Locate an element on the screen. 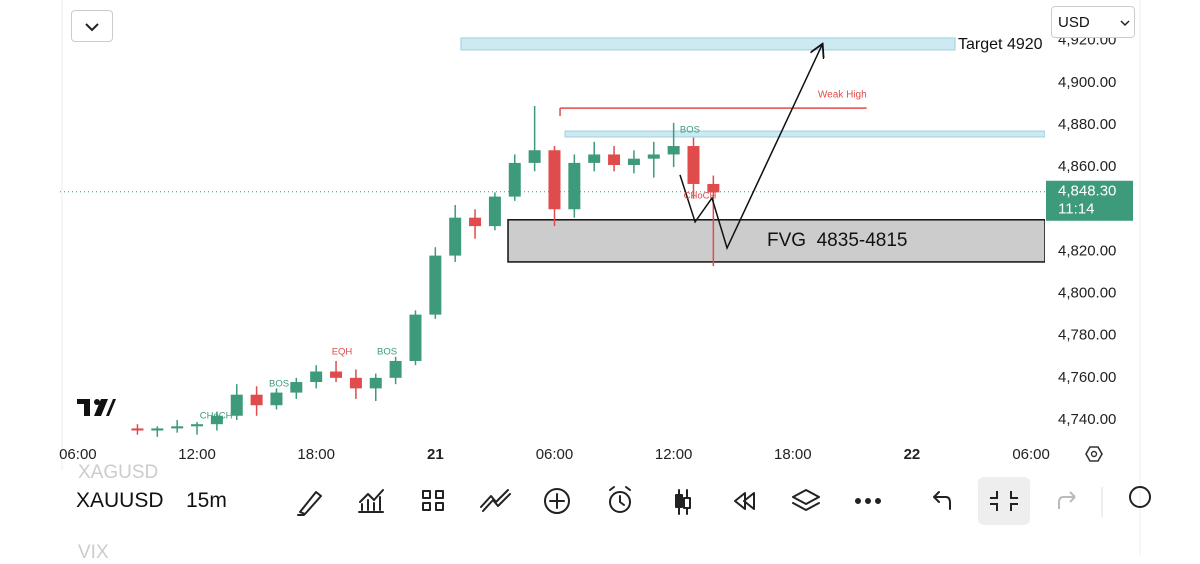  toolbar is located at coordinates (624, 501).